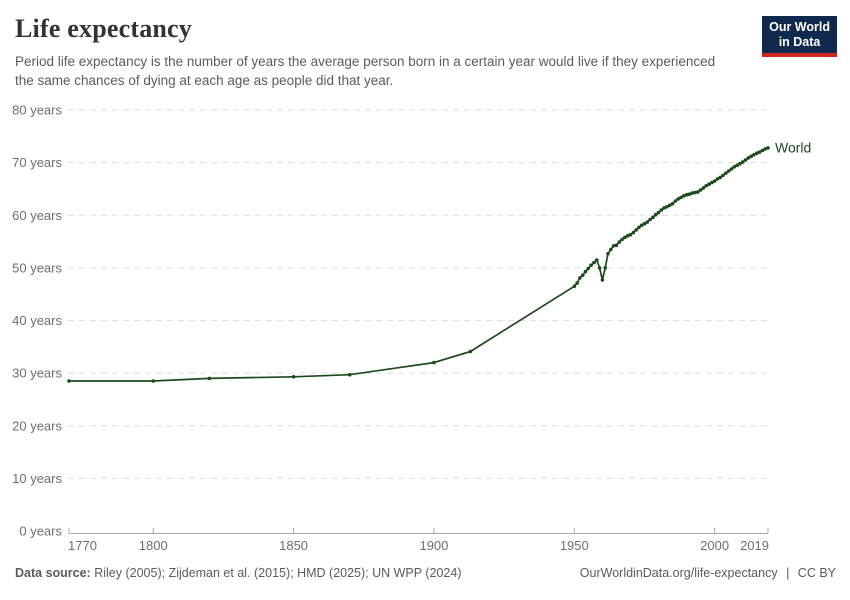 Image resolution: width=850 pixels, height=600 pixels. I want to click on y-axis-label: 80 years, so click(37, 110).